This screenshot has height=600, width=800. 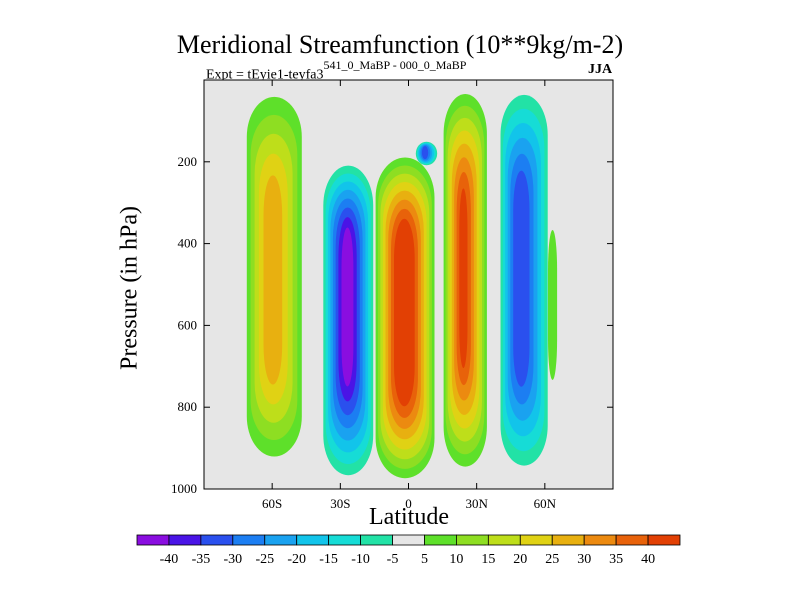 What do you see at coordinates (648, 559) in the screenshot?
I see `colorbar-label: 40` at bounding box center [648, 559].